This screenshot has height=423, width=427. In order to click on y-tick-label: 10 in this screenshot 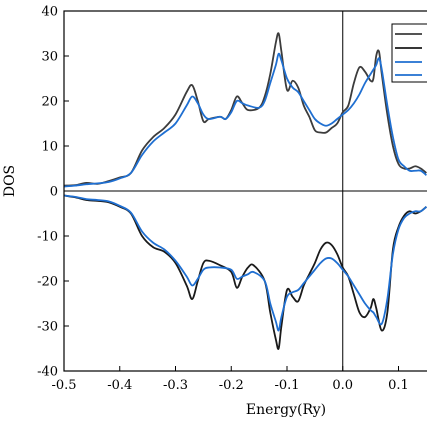, I will do `click(49, 147)`.